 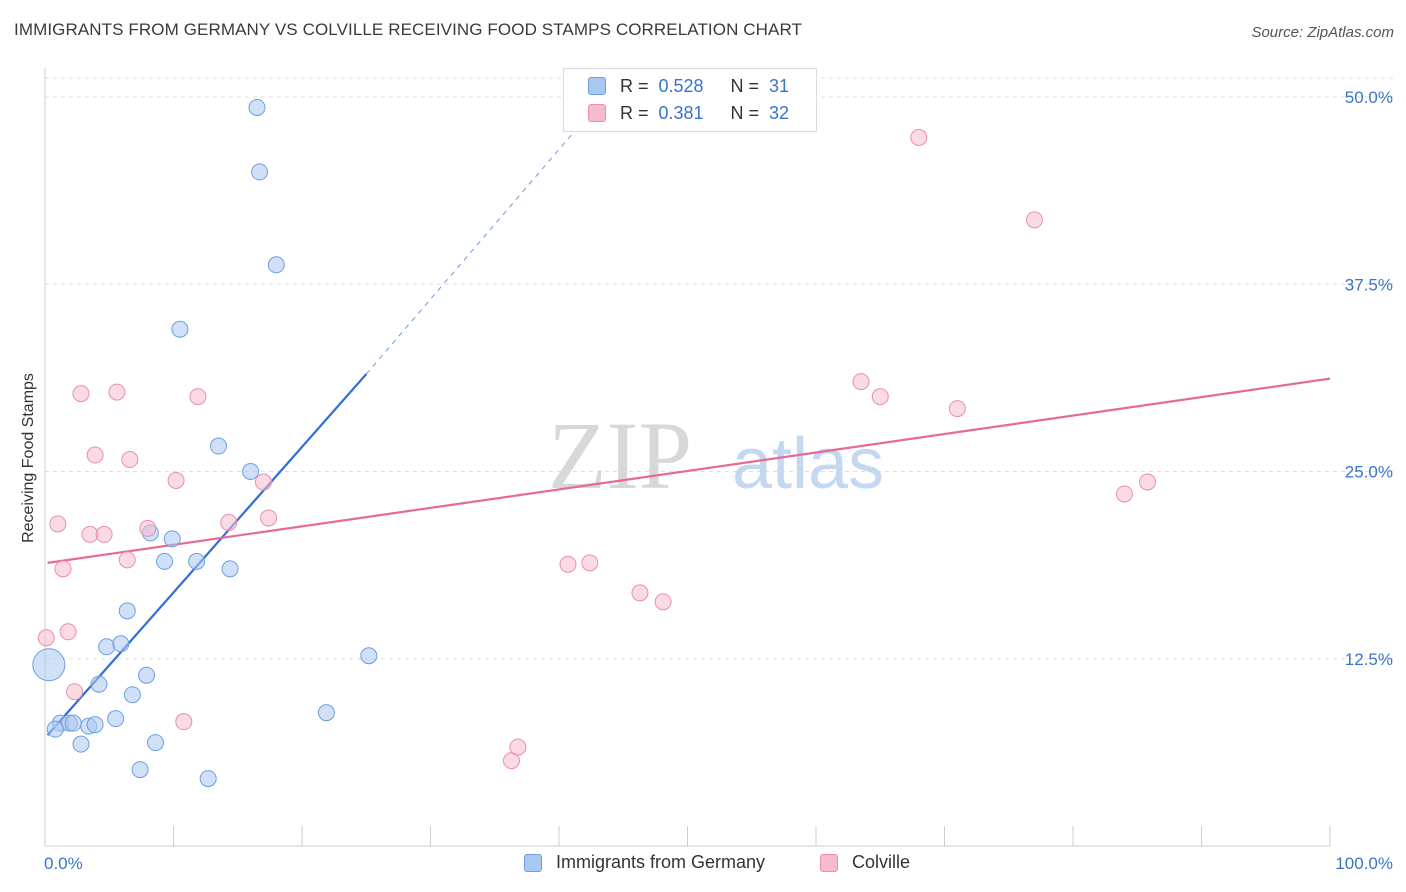 What do you see at coordinates (681, 85) in the screenshot?
I see `legend-r-value: 0.528` at bounding box center [681, 85].